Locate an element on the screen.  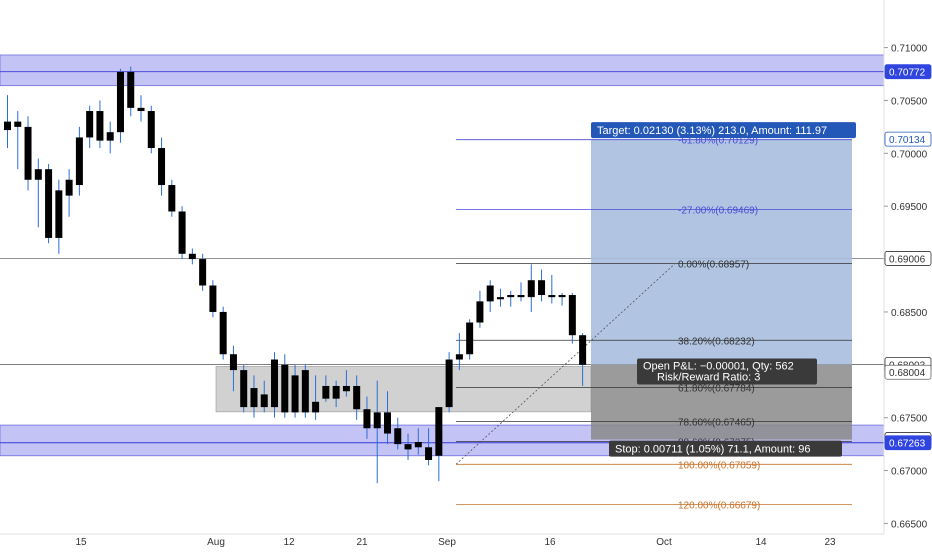
price-tick-label: 0.67500 is located at coordinates (909, 419).